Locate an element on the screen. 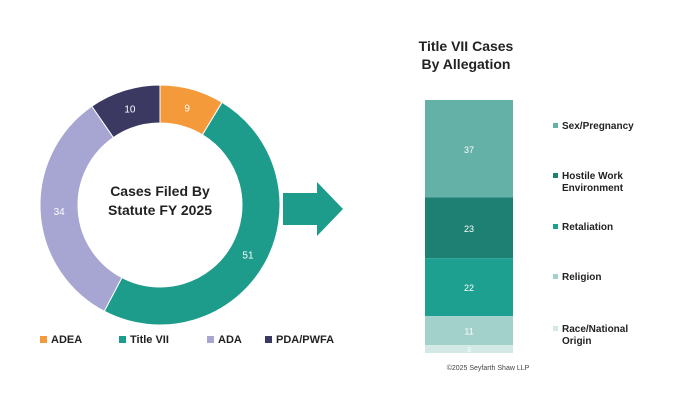  stack-segment-religion is located at coordinates (469, 331).